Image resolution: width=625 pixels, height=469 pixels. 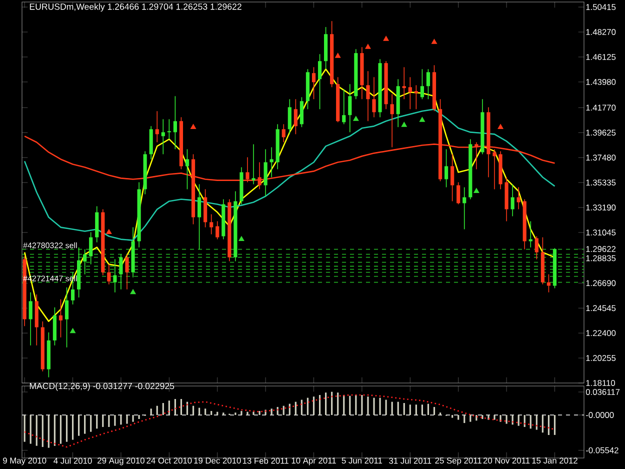 What do you see at coordinates (73, 461) in the screenshot?
I see `x-tick-label: 4 Jul 2010` at bounding box center [73, 461].